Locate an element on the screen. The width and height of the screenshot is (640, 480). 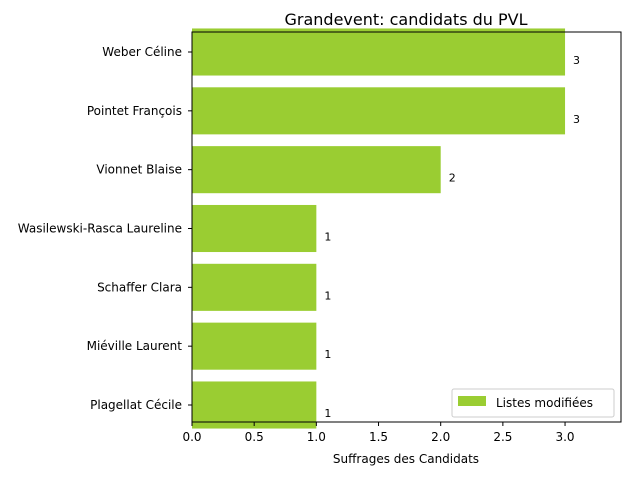
y-tick-label: Schaffer Clara is located at coordinates (139, 287).